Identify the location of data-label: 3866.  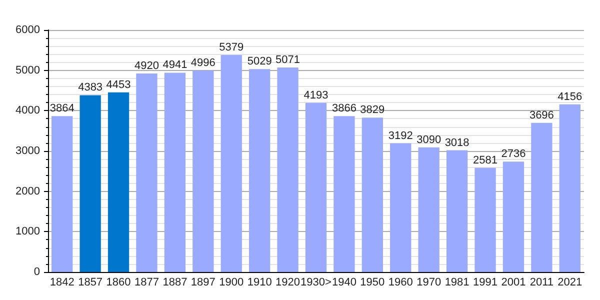
(344, 108).